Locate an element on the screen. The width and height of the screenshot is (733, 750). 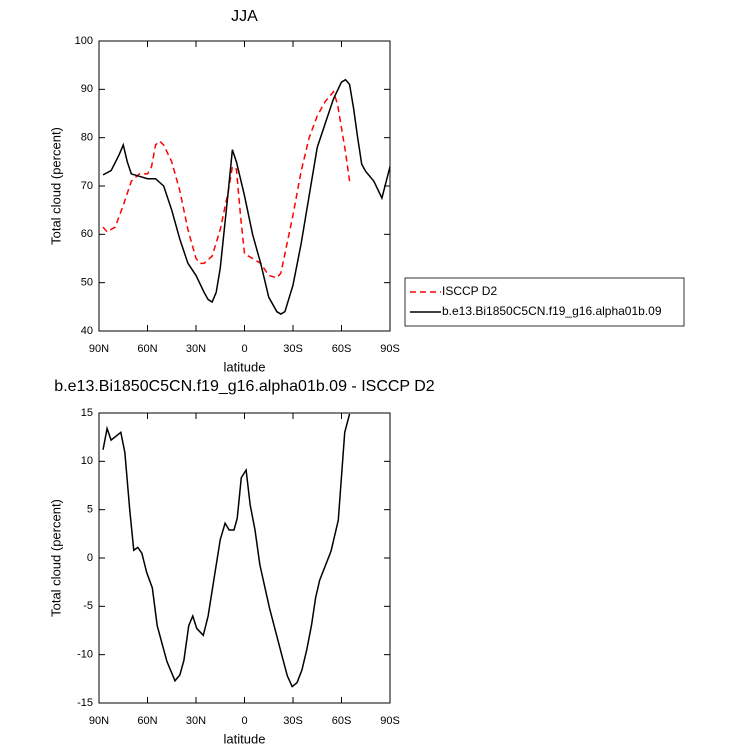
y-tick-label: 50 is located at coordinates (87, 283).